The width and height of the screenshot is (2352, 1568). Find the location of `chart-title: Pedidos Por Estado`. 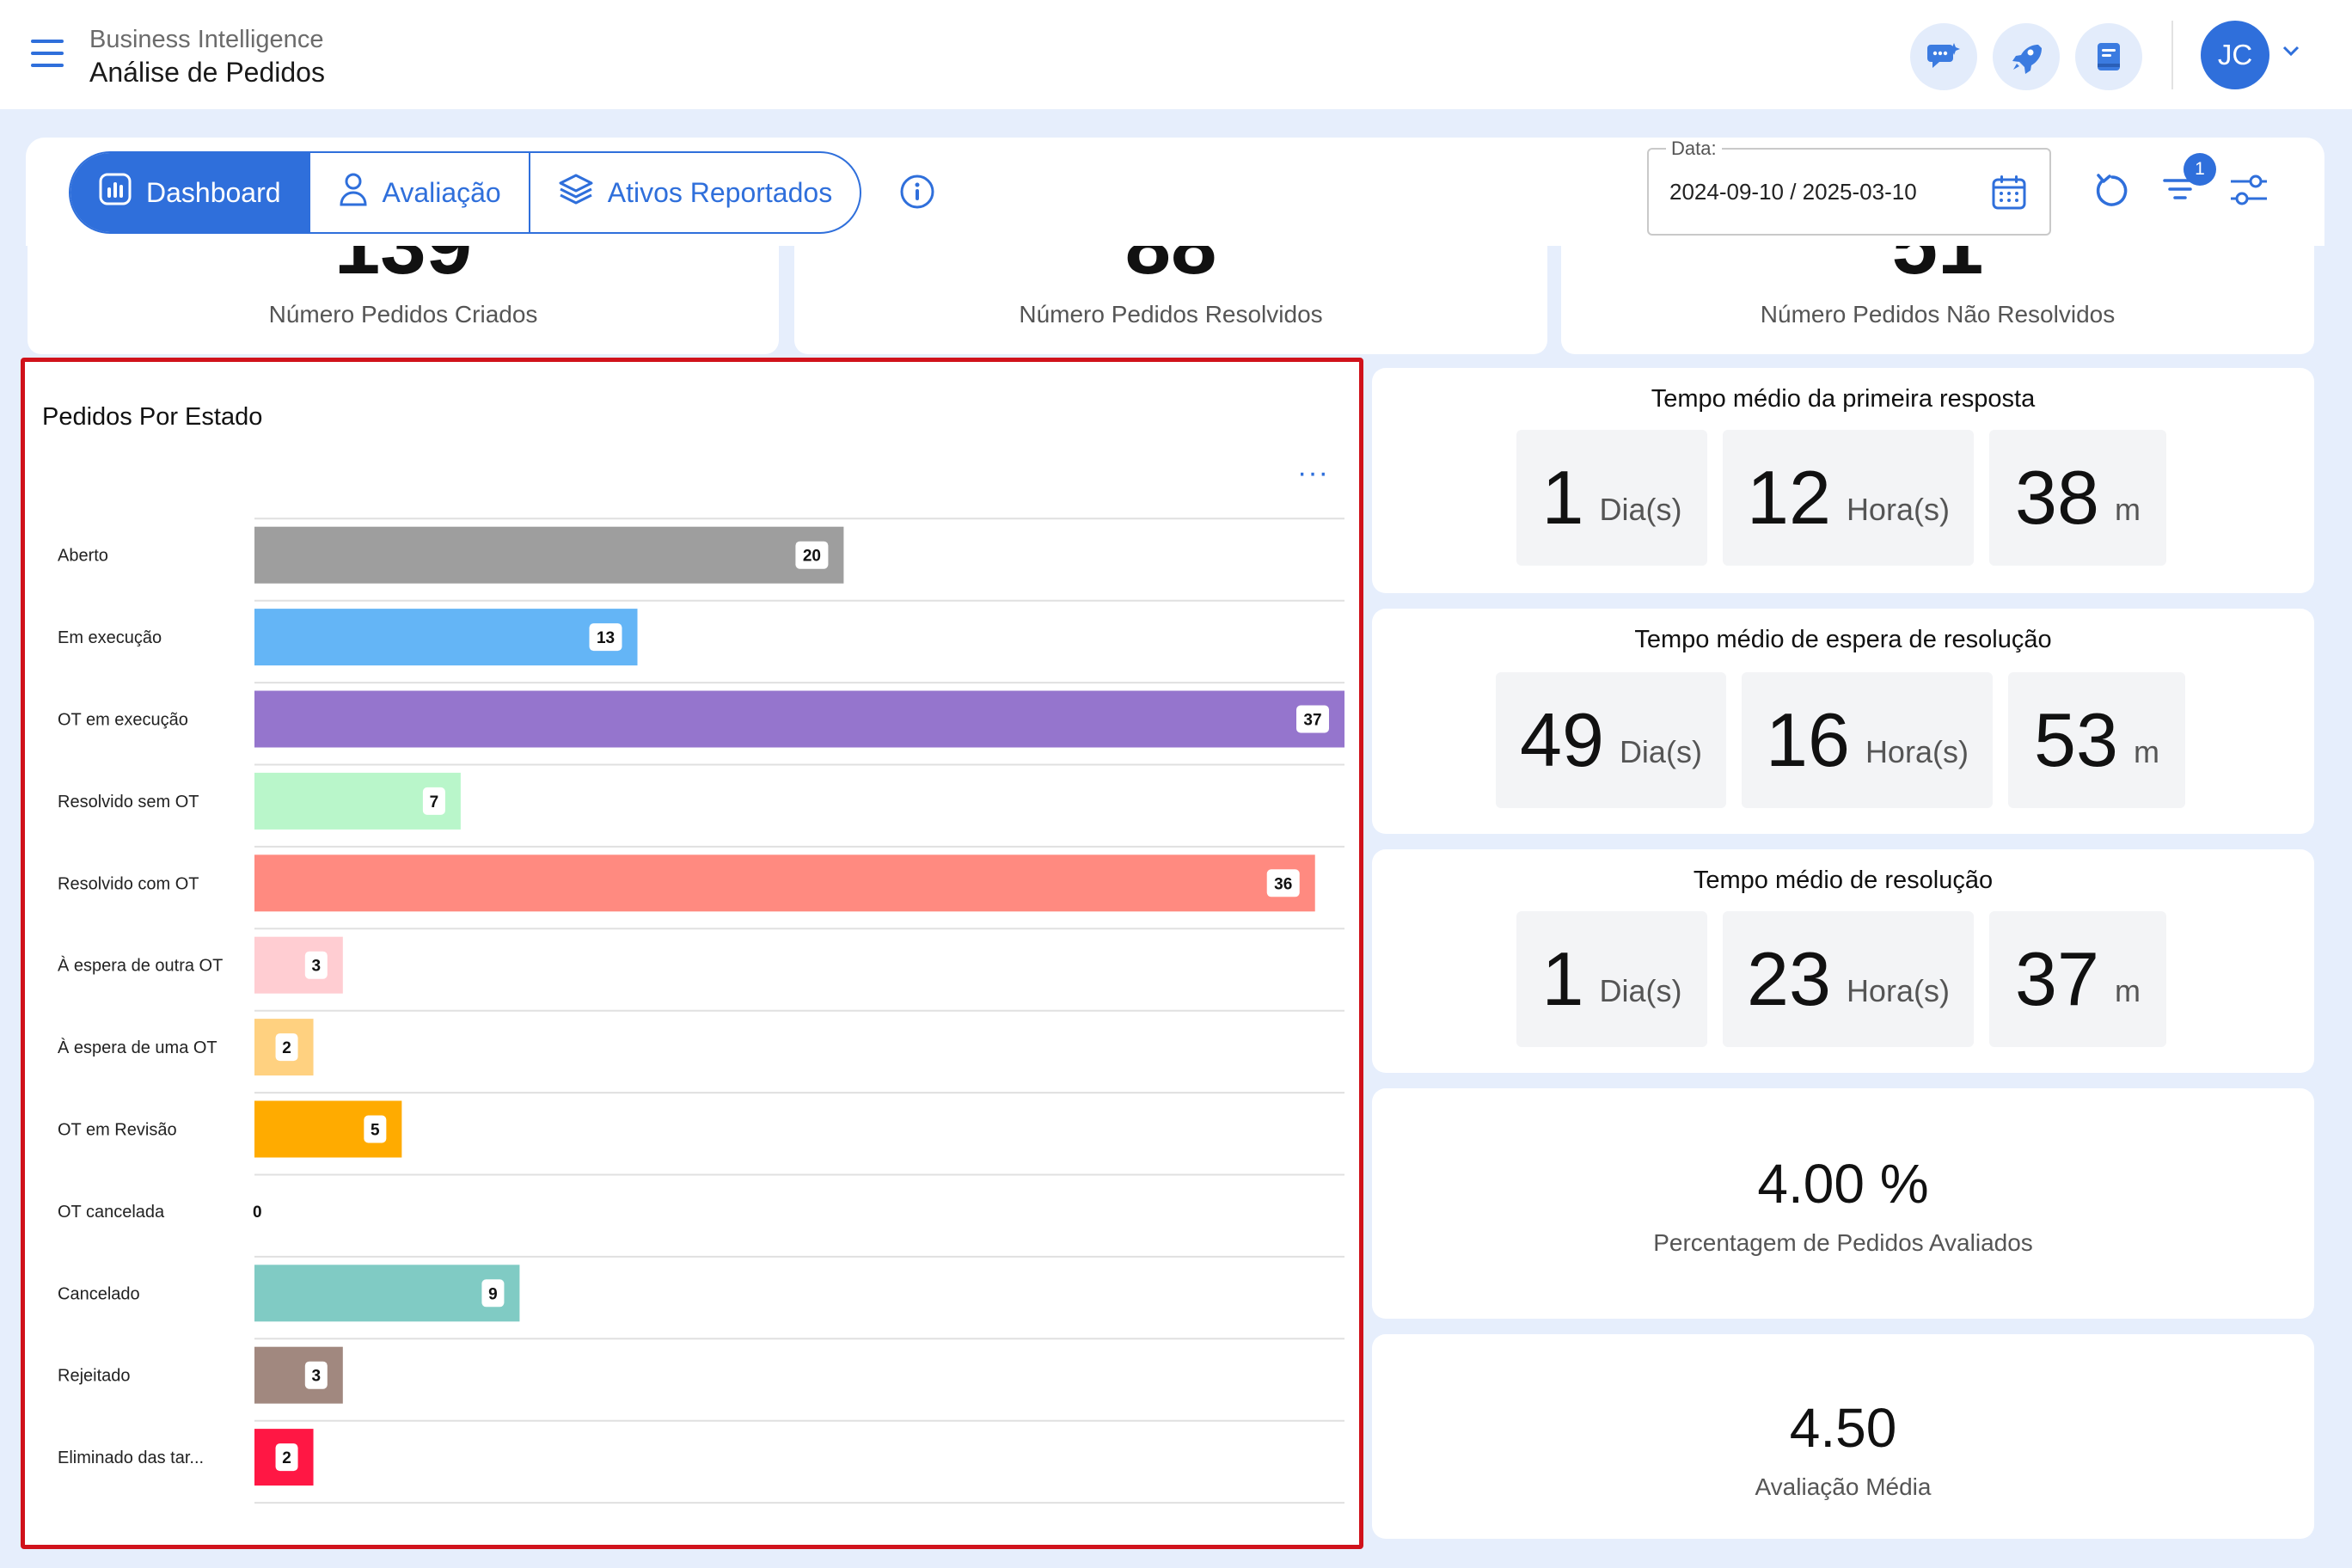

chart-title: Pedidos Por Estado is located at coordinates (152, 417).